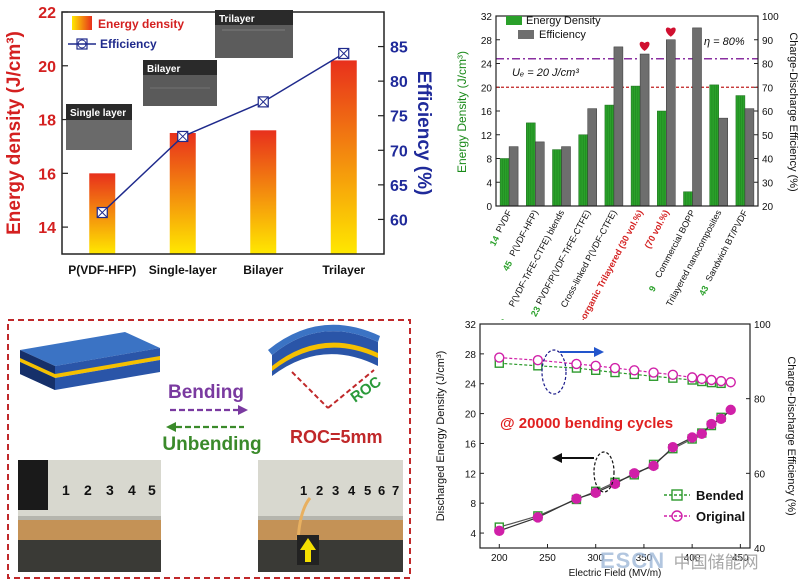 The width and height of the screenshot is (800, 586). What do you see at coordinates (547, 558) in the screenshot?
I see `x-tick-label: 250` at bounding box center [547, 558].